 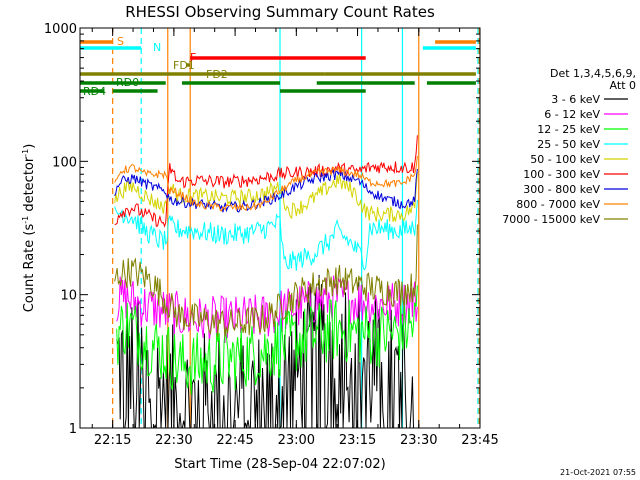 I want to click on x-tick-label: 22:30, so click(x=173, y=440).